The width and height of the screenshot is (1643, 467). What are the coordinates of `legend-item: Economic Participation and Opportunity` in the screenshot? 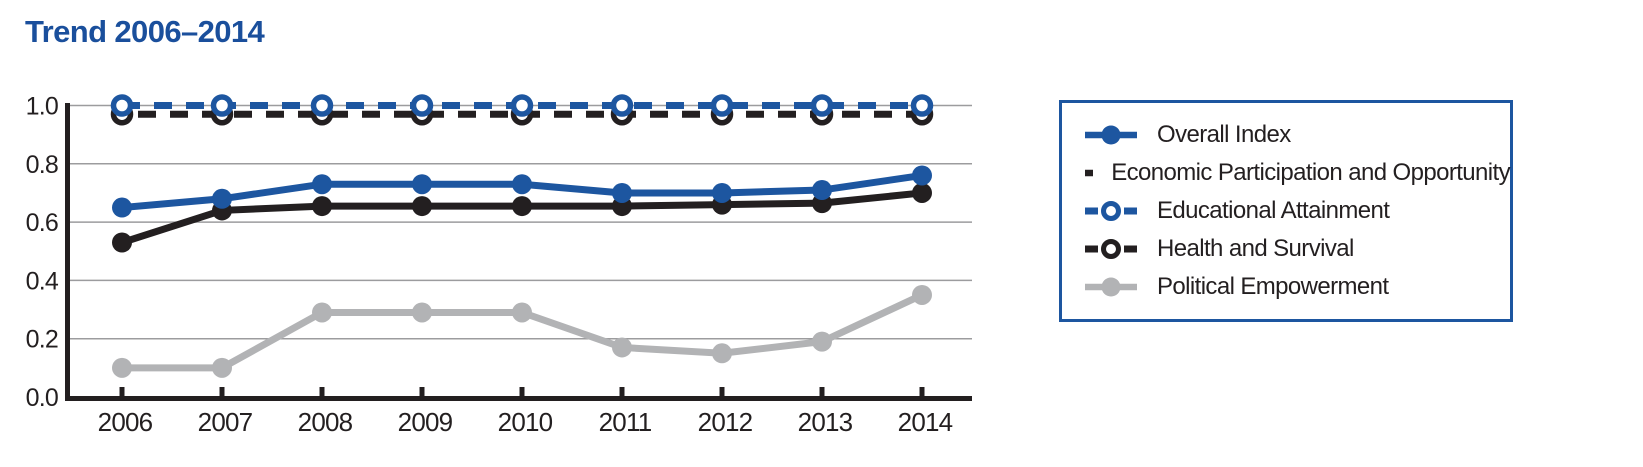 It's located at (1297, 173).